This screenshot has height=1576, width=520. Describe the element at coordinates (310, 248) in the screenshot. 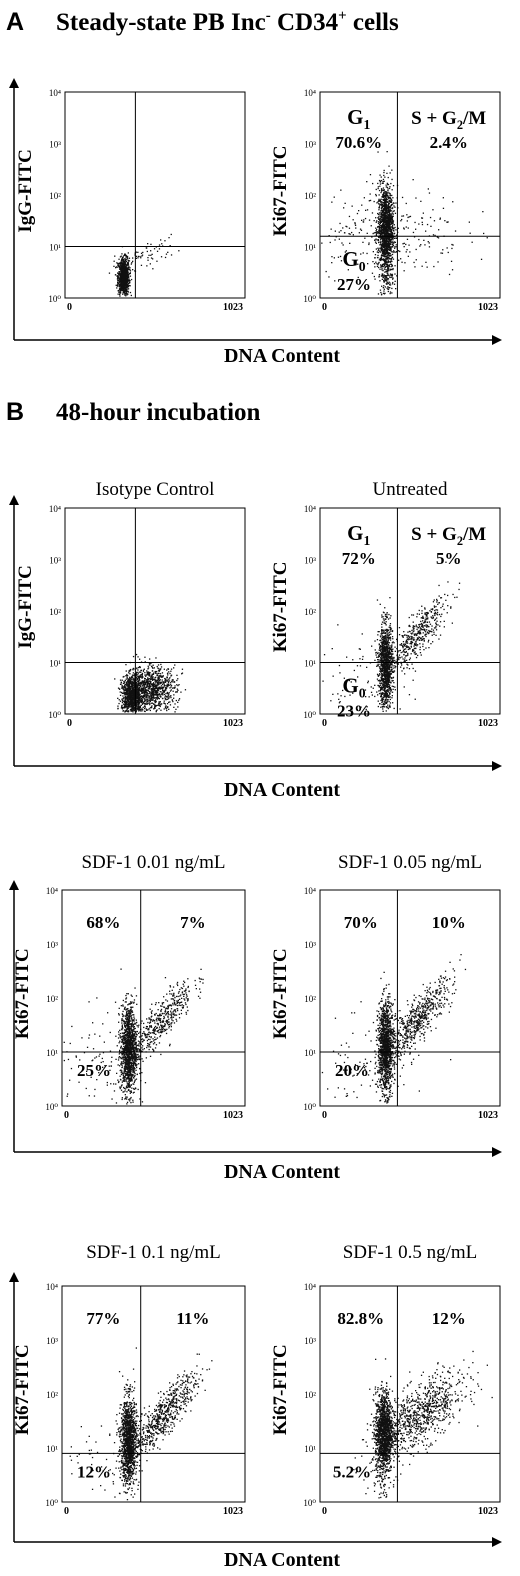

I see `y-tick-label: 10¹` at that location.